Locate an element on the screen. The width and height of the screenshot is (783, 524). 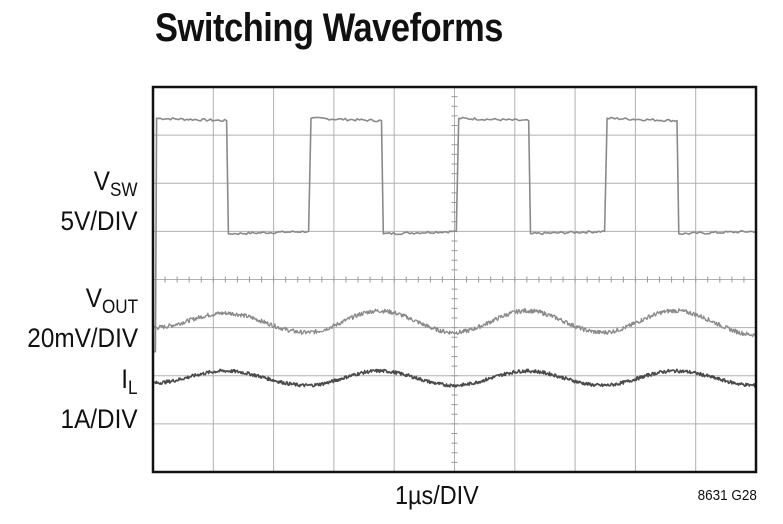
channel-name: I is located at coordinates (125, 379).